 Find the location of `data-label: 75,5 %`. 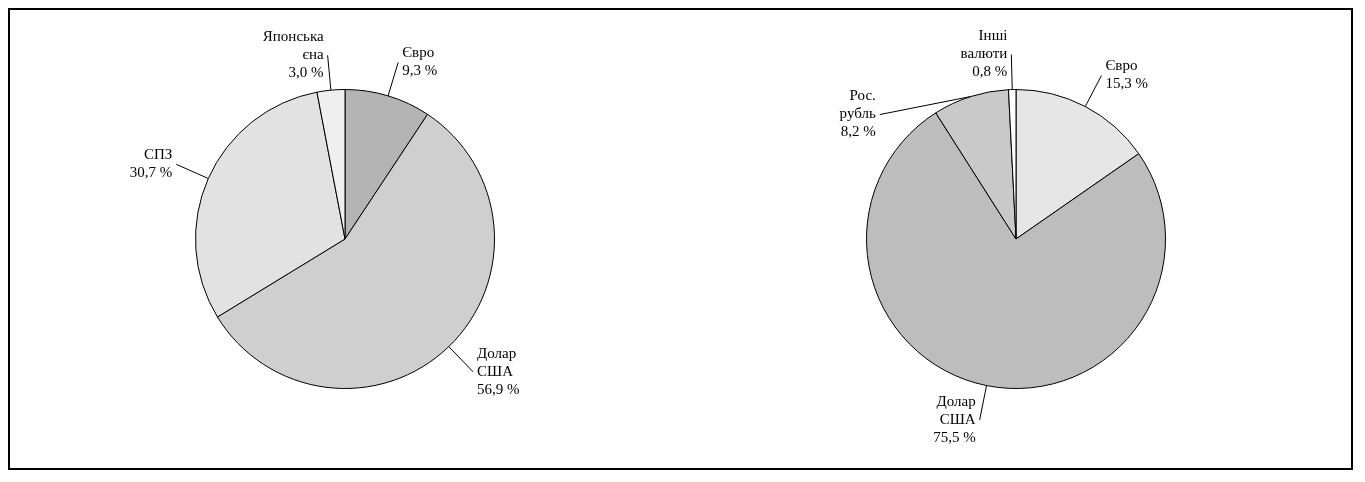

data-label: 75,5 % is located at coordinates (954, 436).